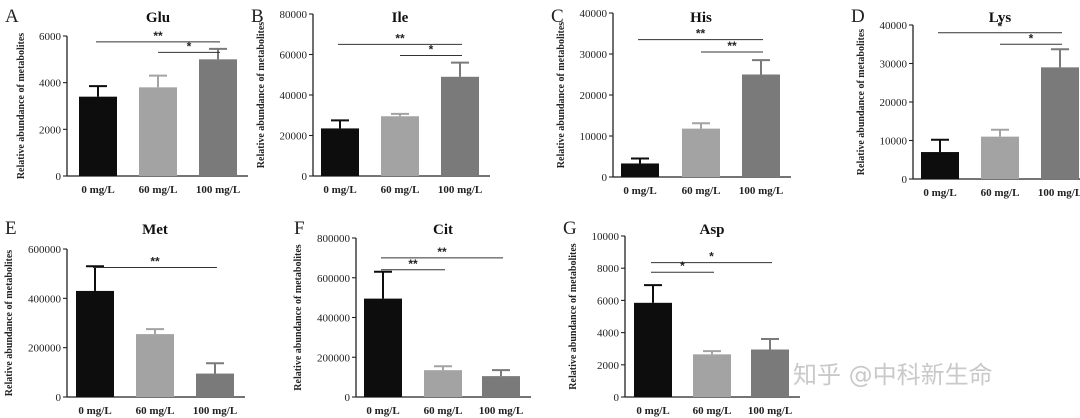  What do you see at coordinates (382, 411) in the screenshot?
I see `chart-f-category-label: 0 mg/L` at bounding box center [382, 411].